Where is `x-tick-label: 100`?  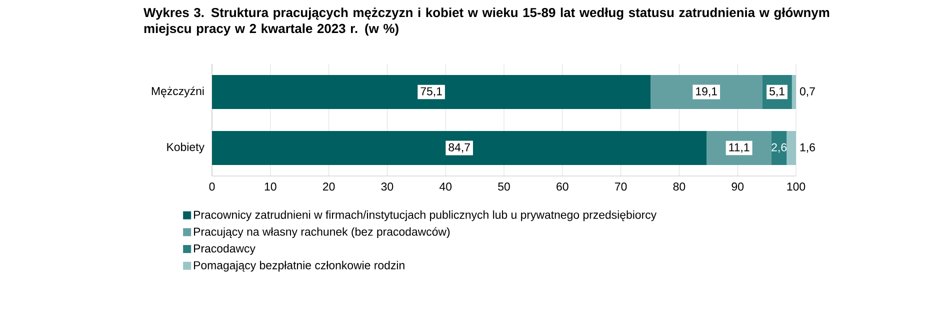 x-tick-label: 100 is located at coordinates (796, 186).